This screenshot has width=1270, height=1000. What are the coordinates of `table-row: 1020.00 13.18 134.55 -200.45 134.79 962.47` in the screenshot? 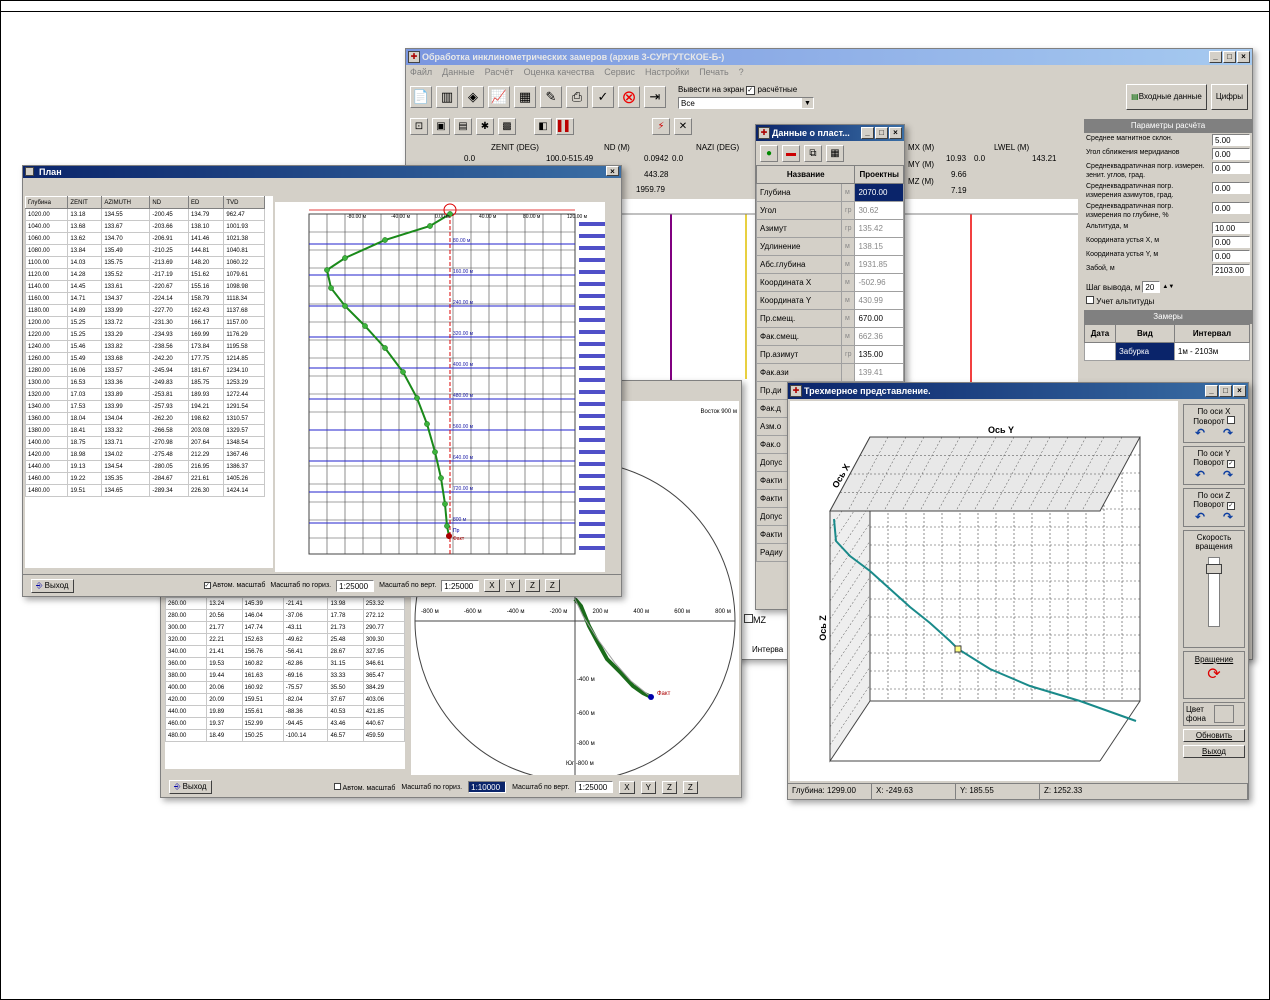 It's located at (145, 214).